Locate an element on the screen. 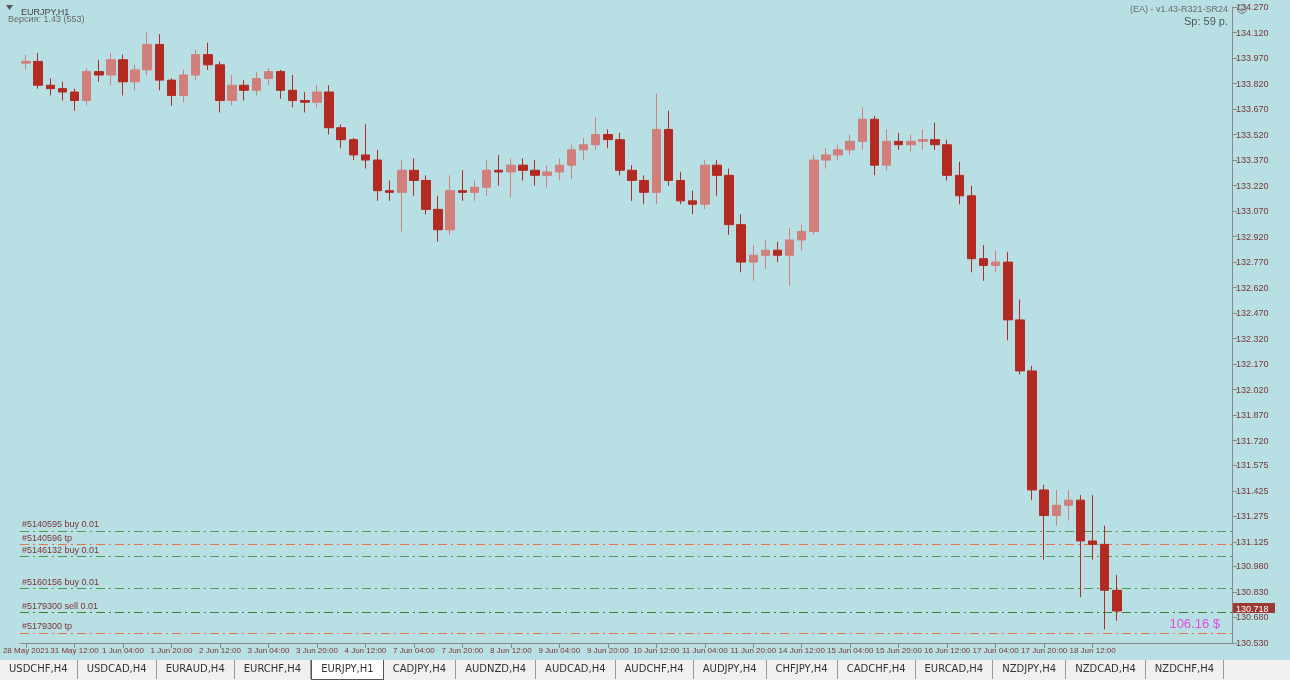  x-tick-label: 28 May 2021 is located at coordinates (26, 650).